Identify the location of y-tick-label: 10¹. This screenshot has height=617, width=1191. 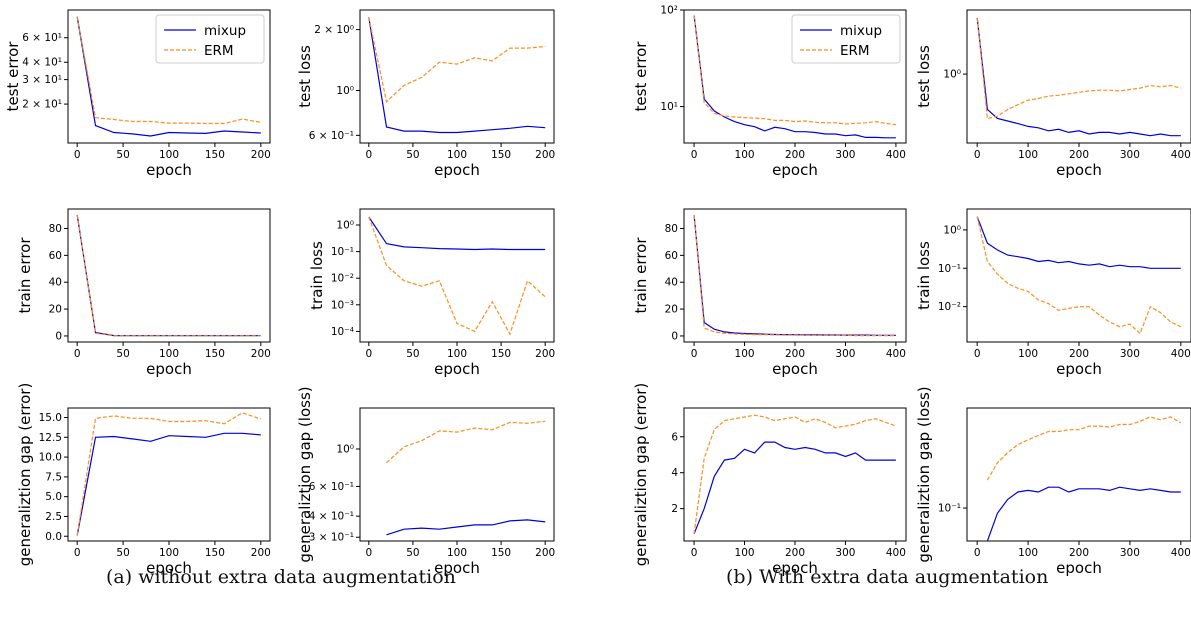
(669, 107).